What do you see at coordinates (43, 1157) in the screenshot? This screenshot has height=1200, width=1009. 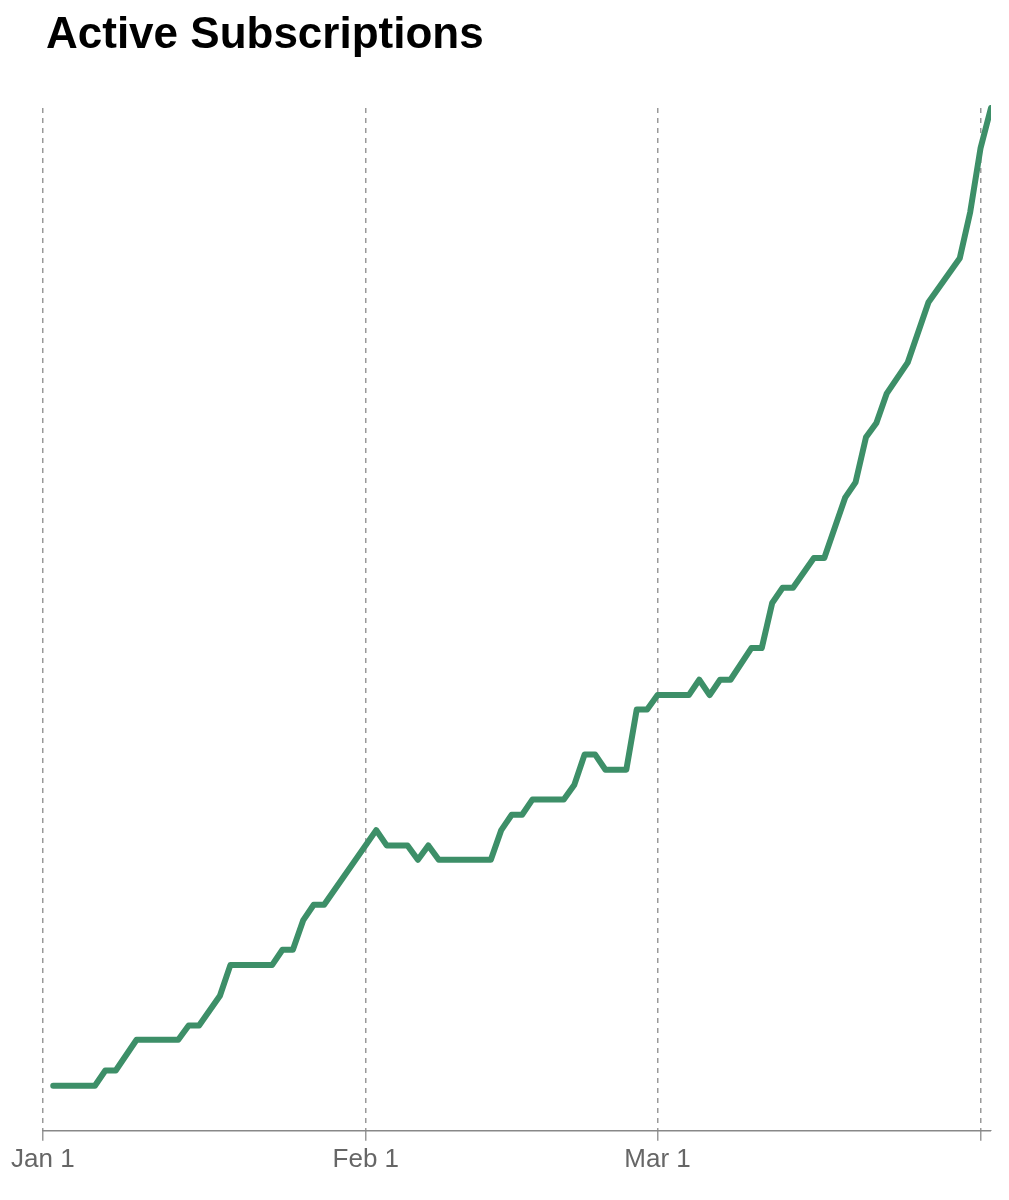 I see `x-tick-label: Jan 1` at bounding box center [43, 1157].